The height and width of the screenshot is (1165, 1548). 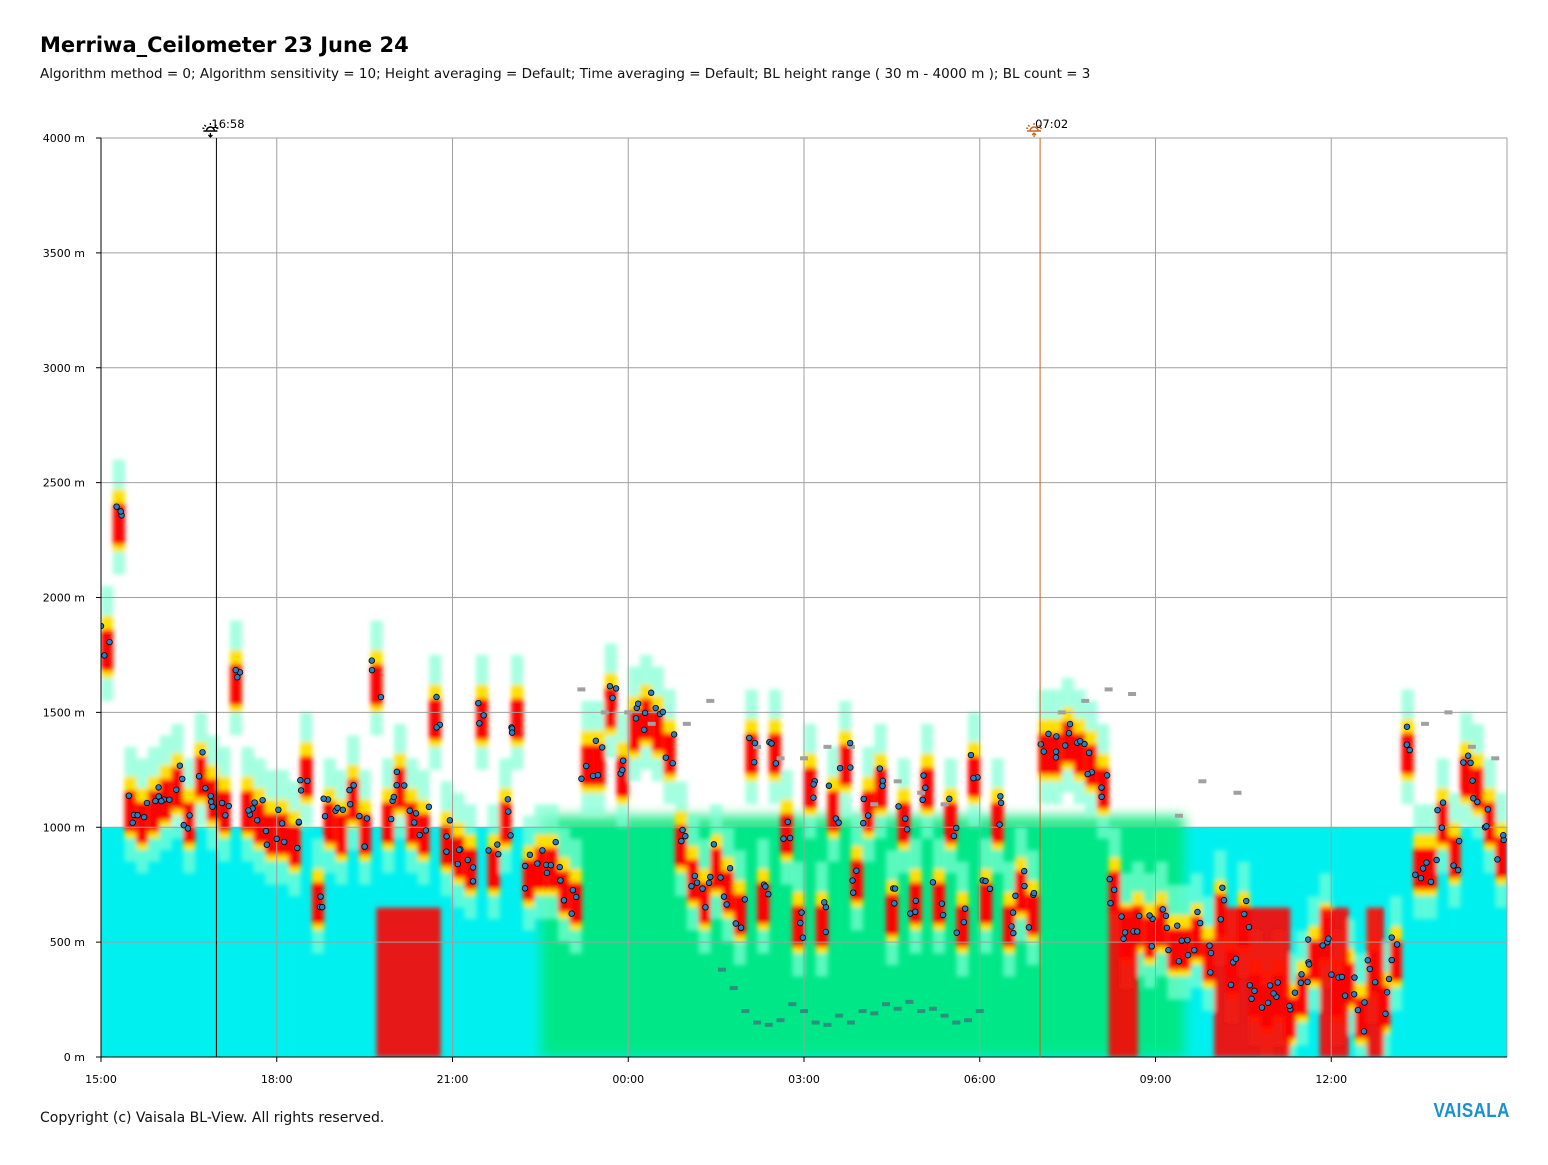 I want to click on x-tick-label: 09:00, so click(x=1156, y=1079).